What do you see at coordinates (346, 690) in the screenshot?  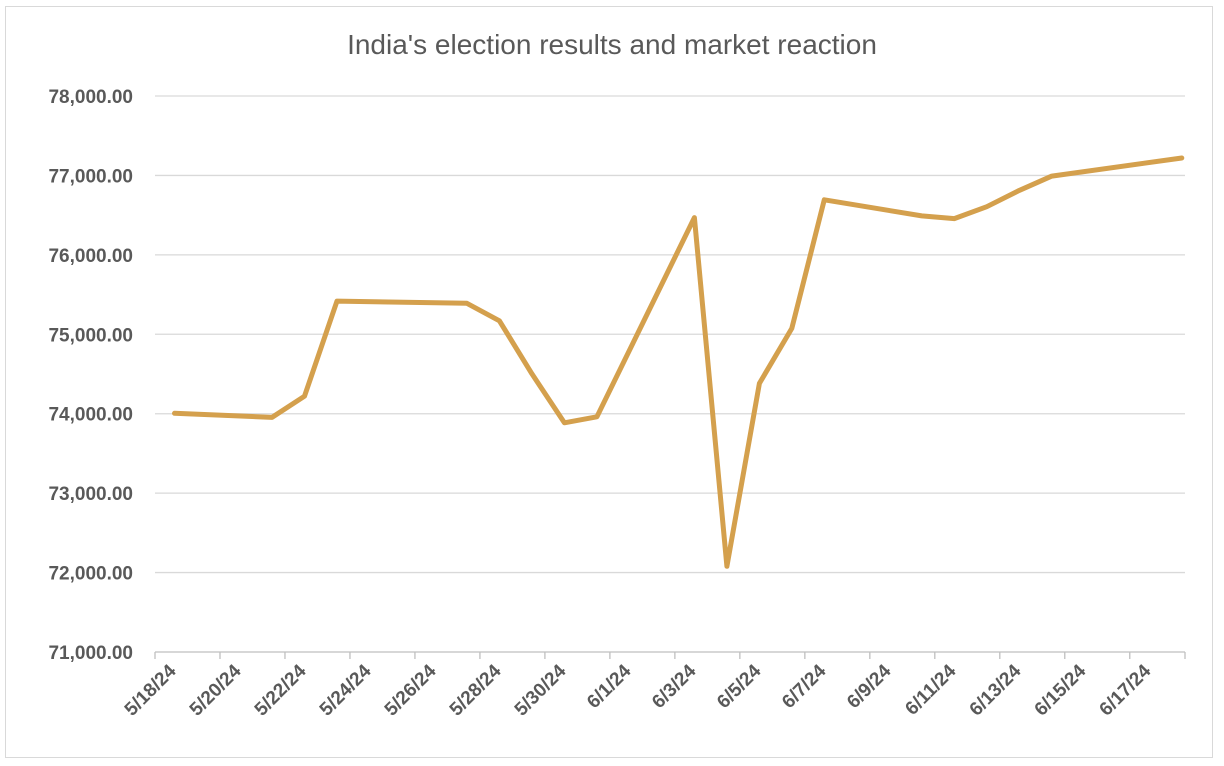 I see `x-tick-label: 5/24/24` at bounding box center [346, 690].